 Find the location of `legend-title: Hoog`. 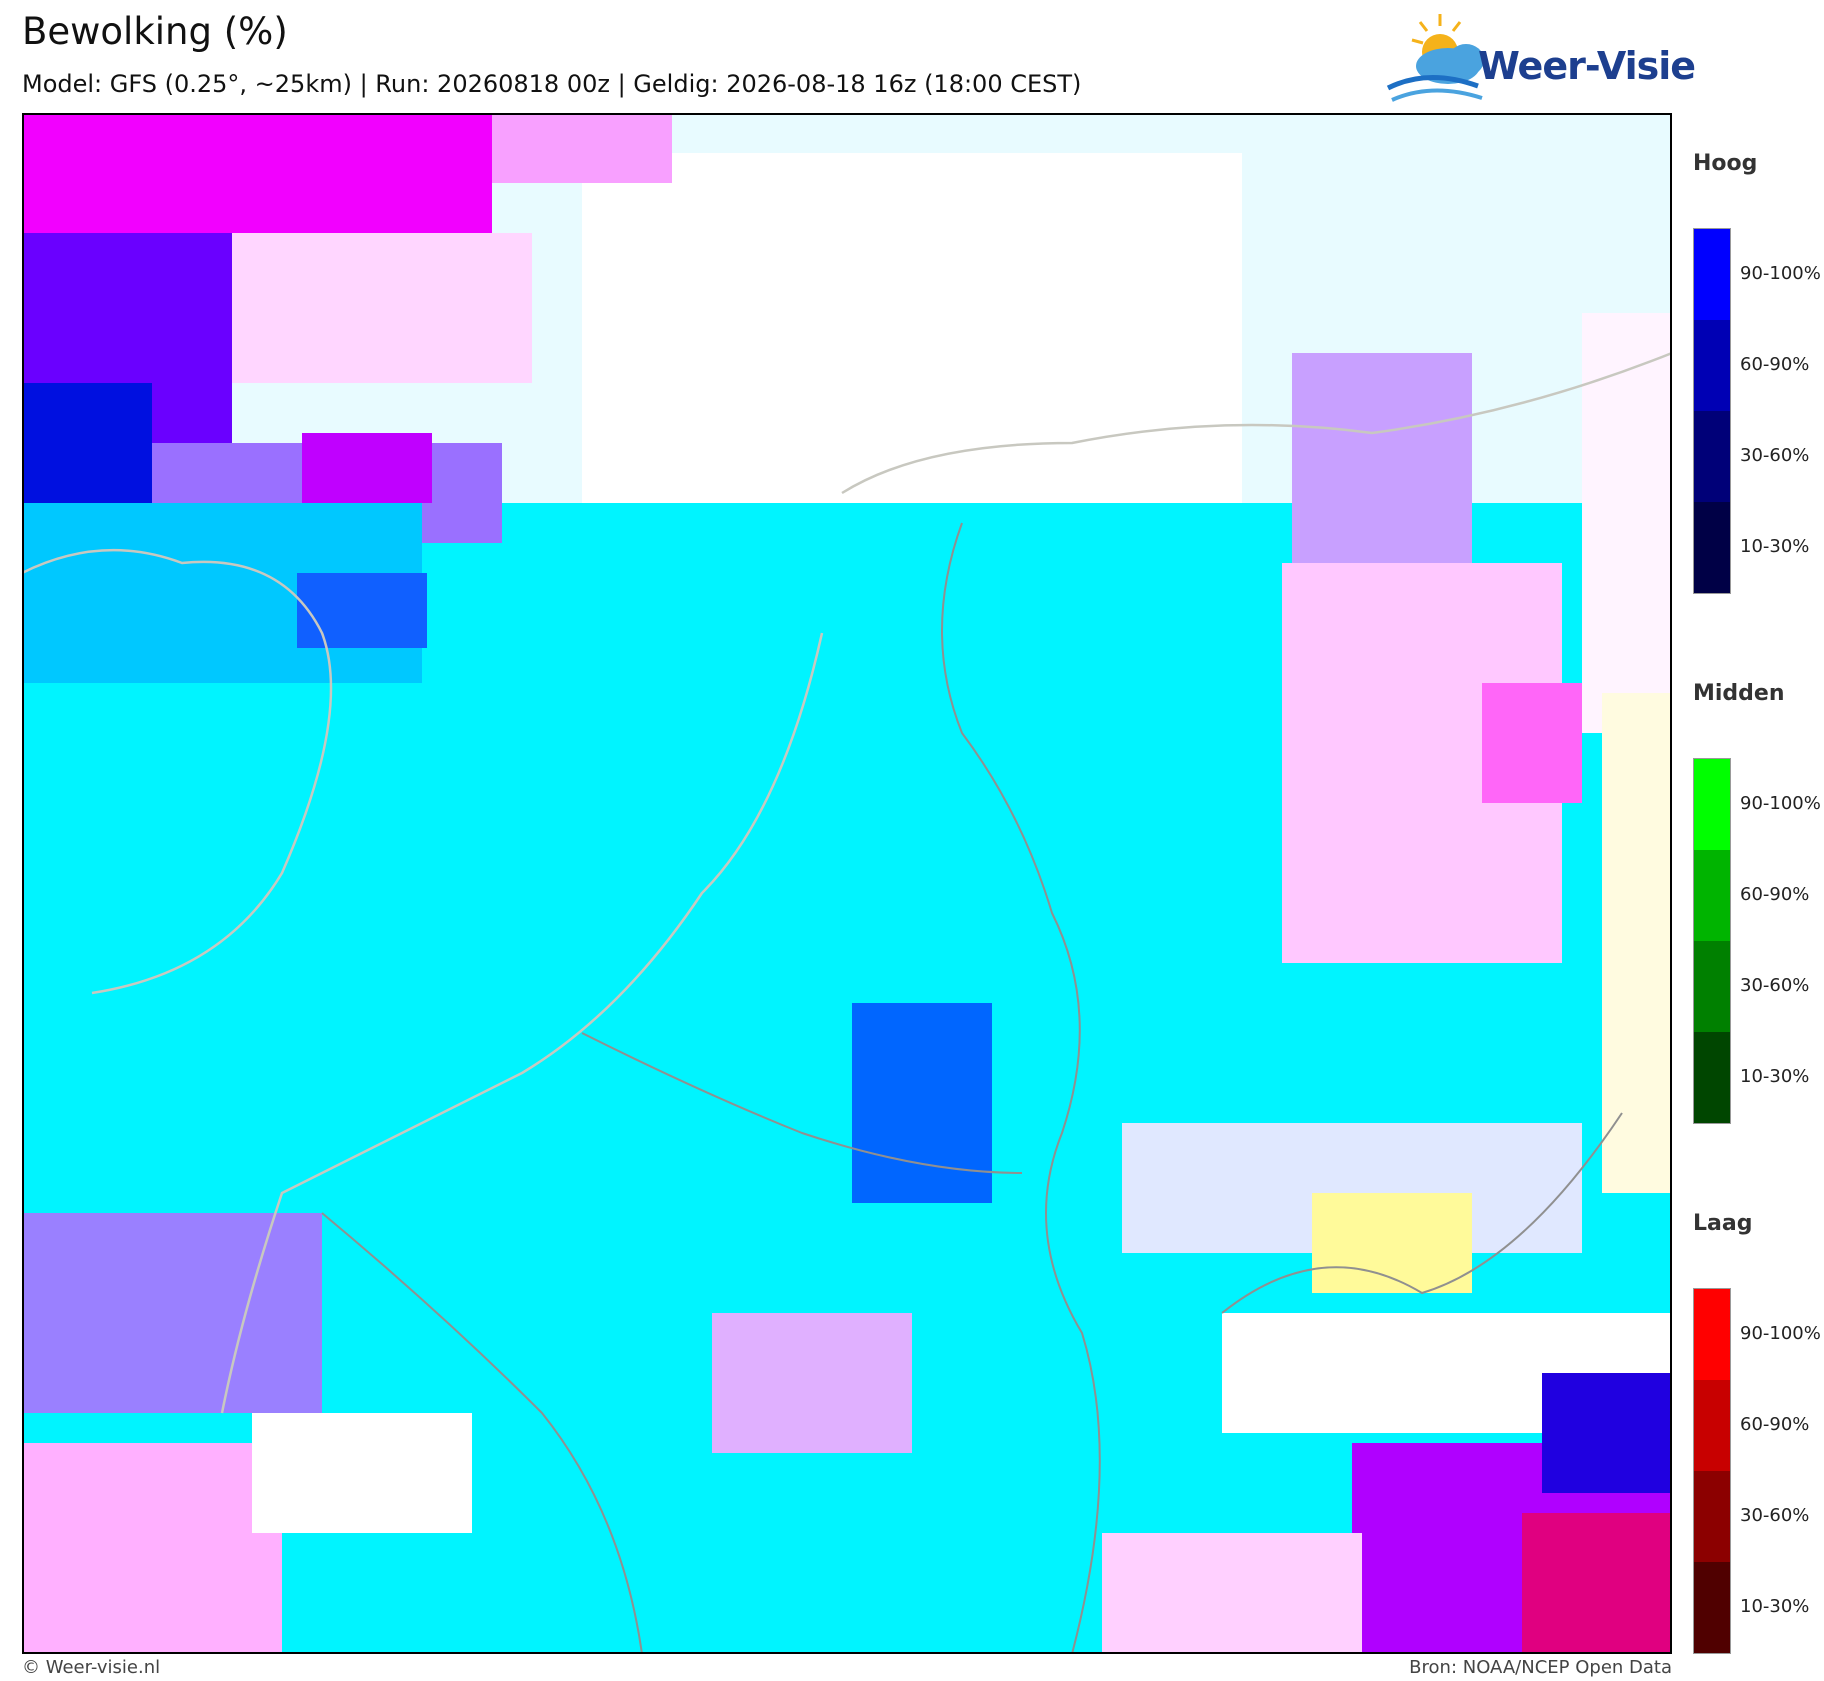

legend-title: Hoog is located at coordinates (1725, 163).